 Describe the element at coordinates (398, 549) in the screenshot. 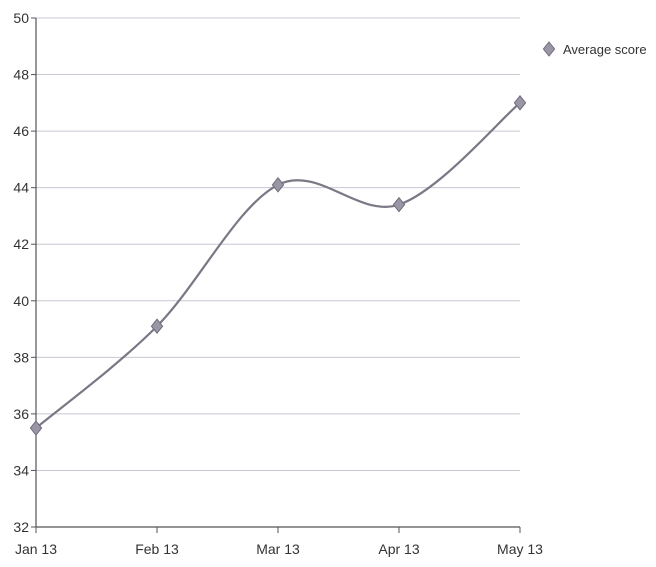

I see `x-tick-label: Apr 13` at that location.